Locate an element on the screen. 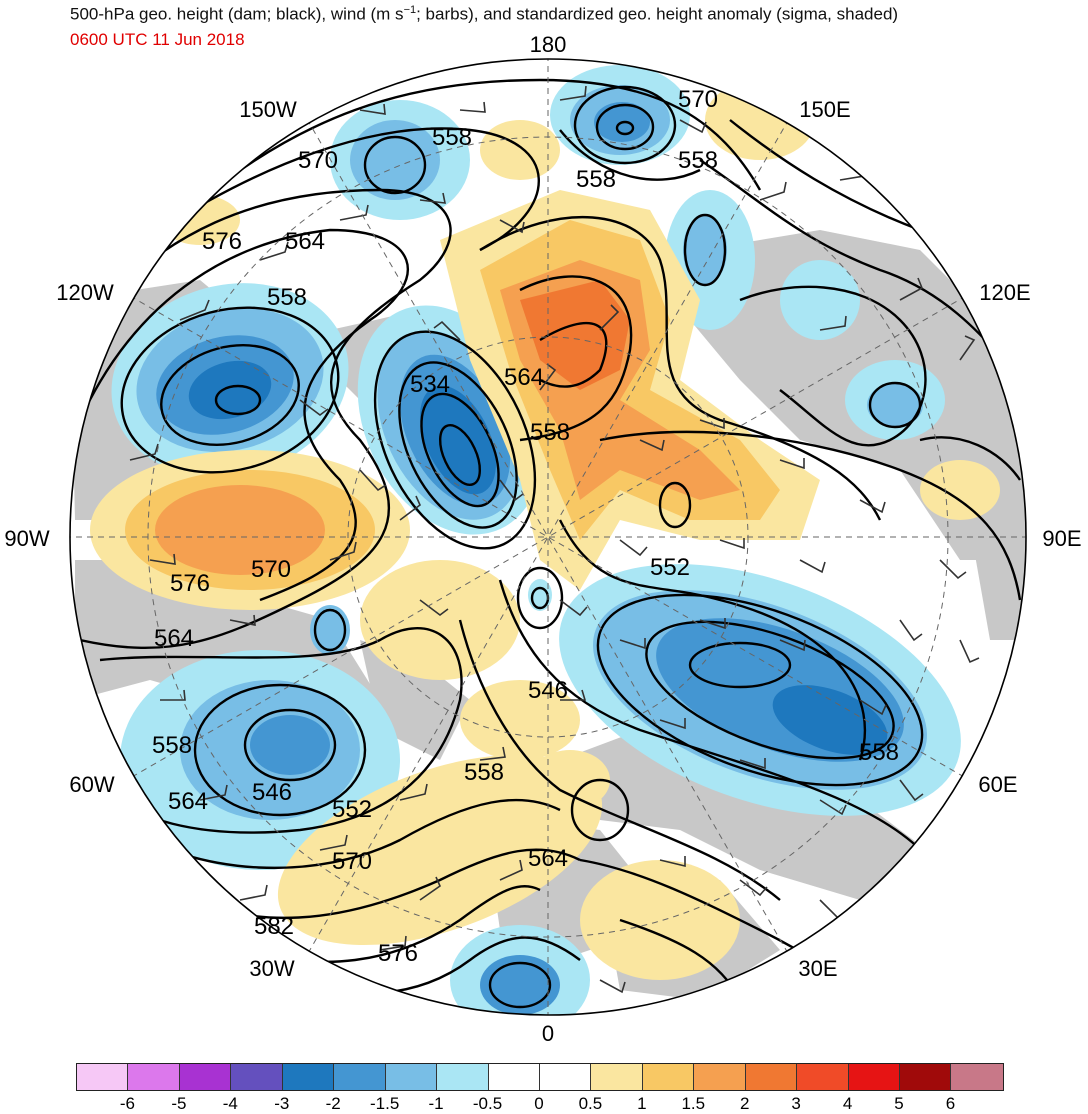 The width and height of the screenshot is (1088, 1114). colorbar-label: -4 is located at coordinates (230, 1103).